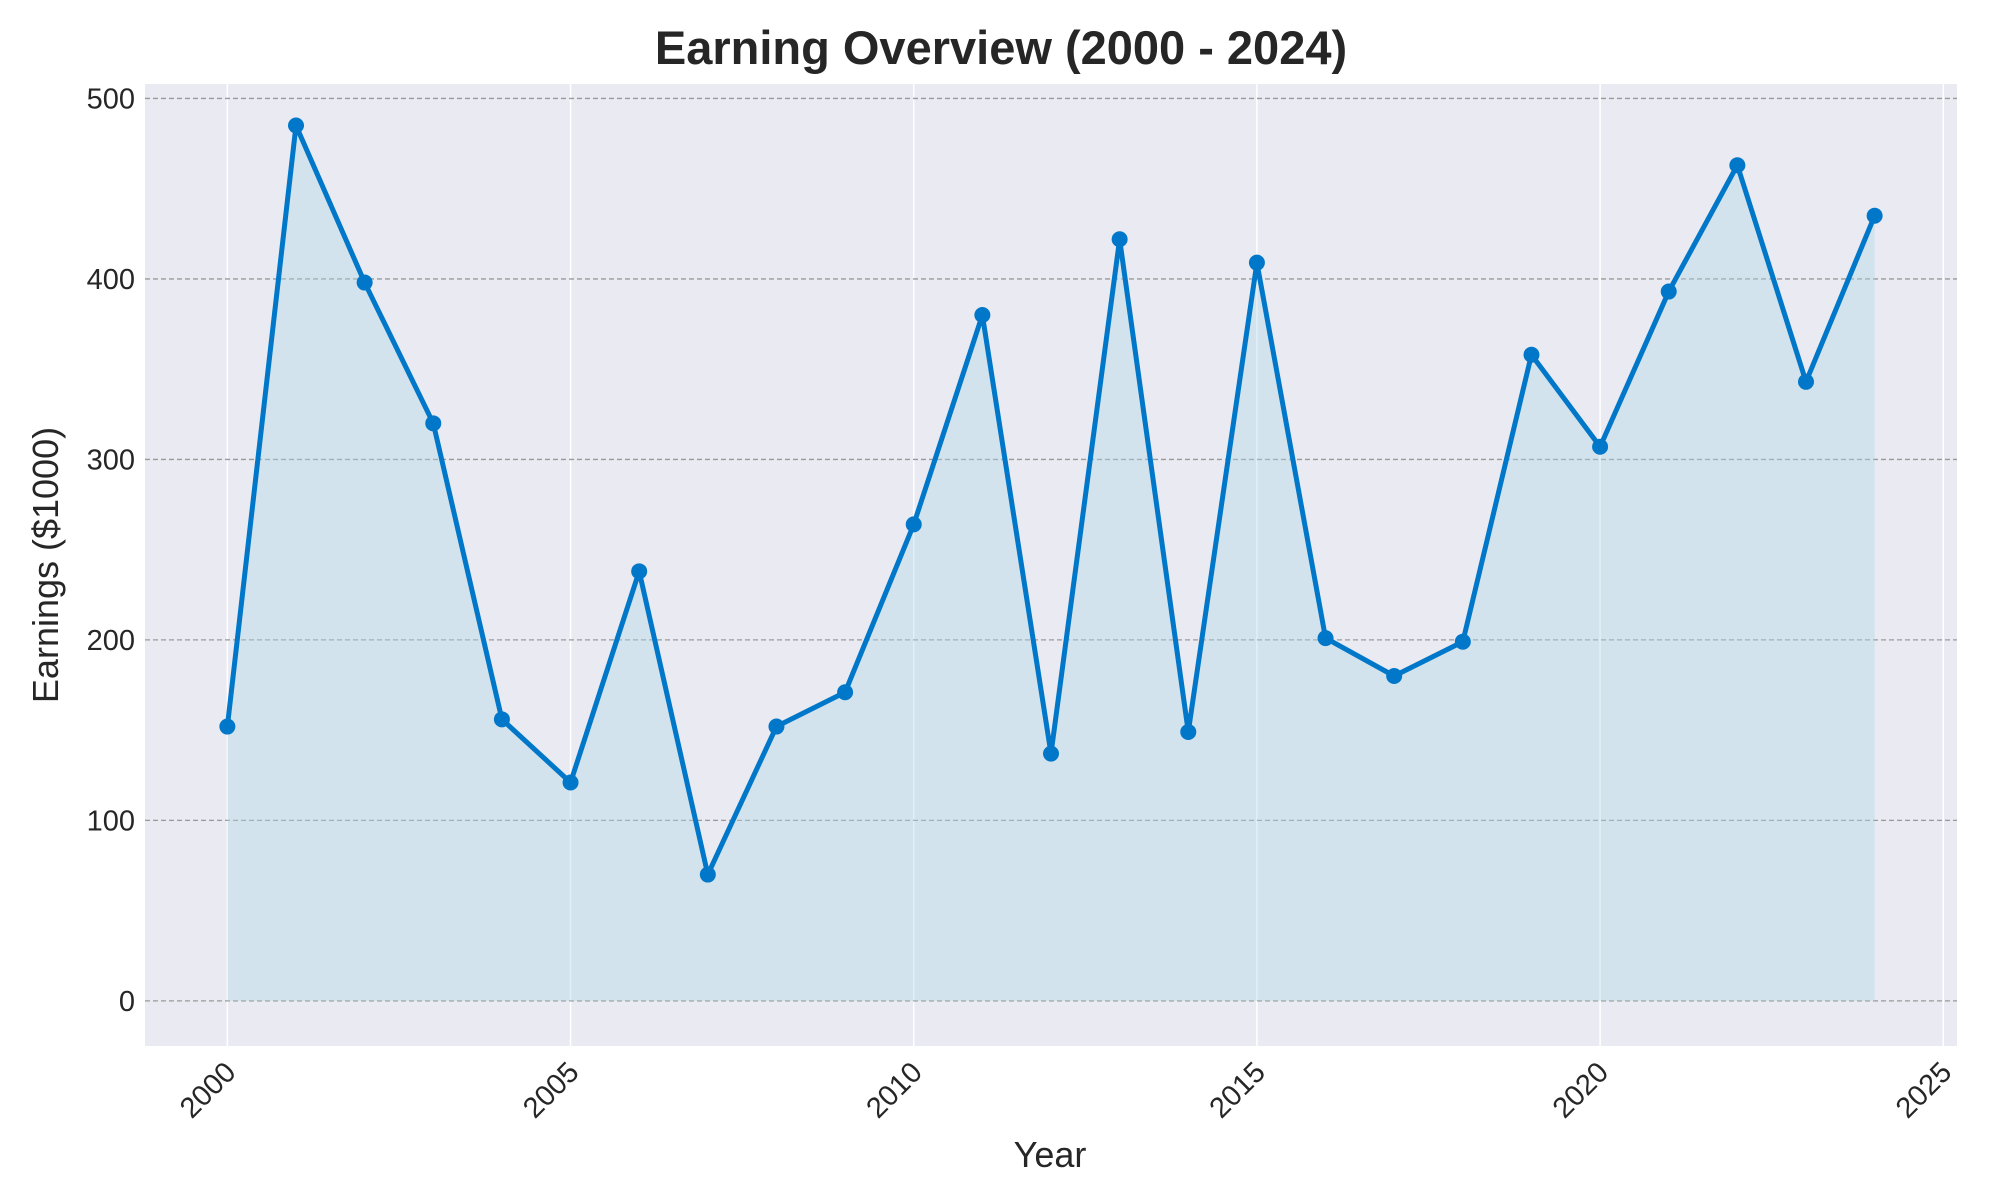 This screenshot has width=2000, height=1200. I want to click on x-tick-label: 2000, so click(208, 1090).